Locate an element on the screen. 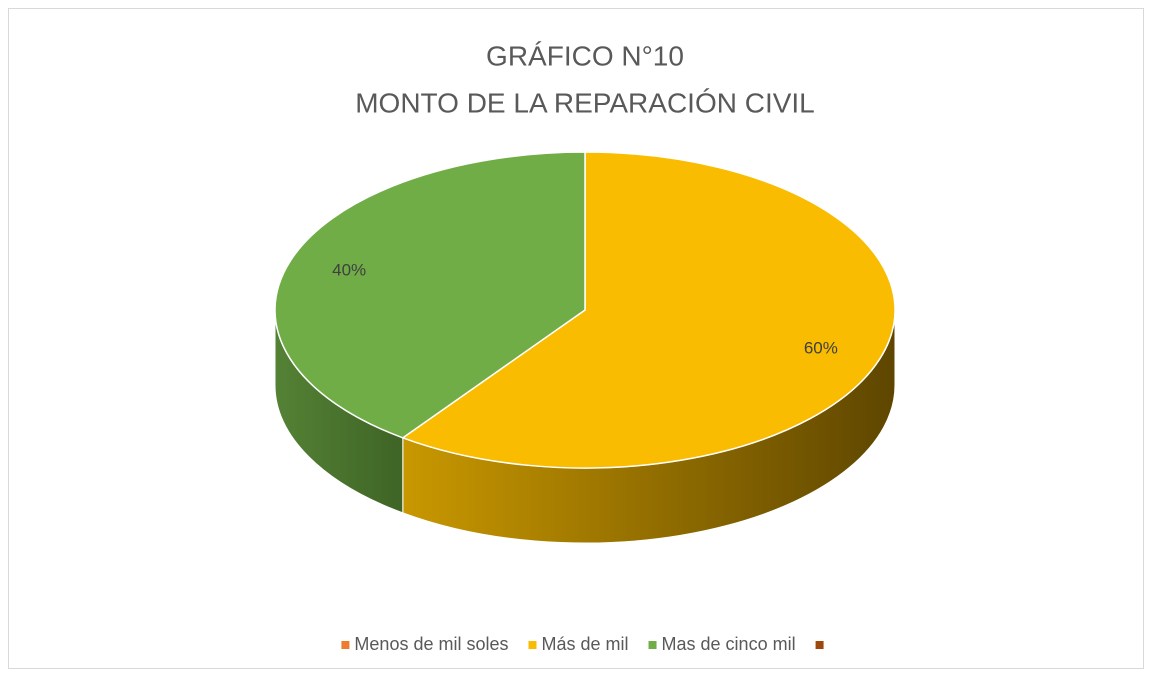 Image resolution: width=1152 pixels, height=680 pixels. legend-label: Mas de cinco mil is located at coordinates (729, 644).